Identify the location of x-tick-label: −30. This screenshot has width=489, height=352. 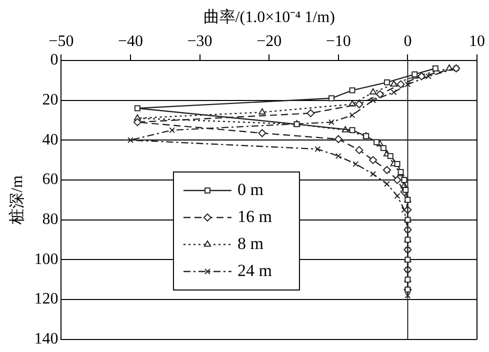
(199, 41).